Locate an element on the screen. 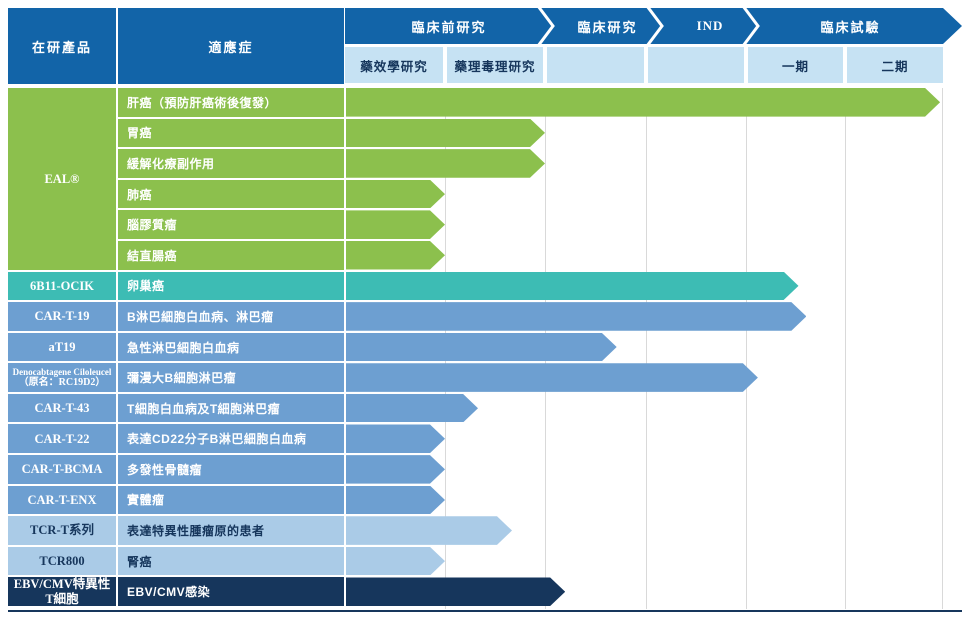 The height and width of the screenshot is (617, 969). product-name: TCR-T系列 is located at coordinates (62, 530).